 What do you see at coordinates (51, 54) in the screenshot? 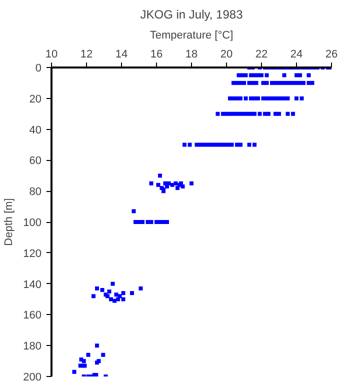
I see `x-tick-label: 10` at bounding box center [51, 54].